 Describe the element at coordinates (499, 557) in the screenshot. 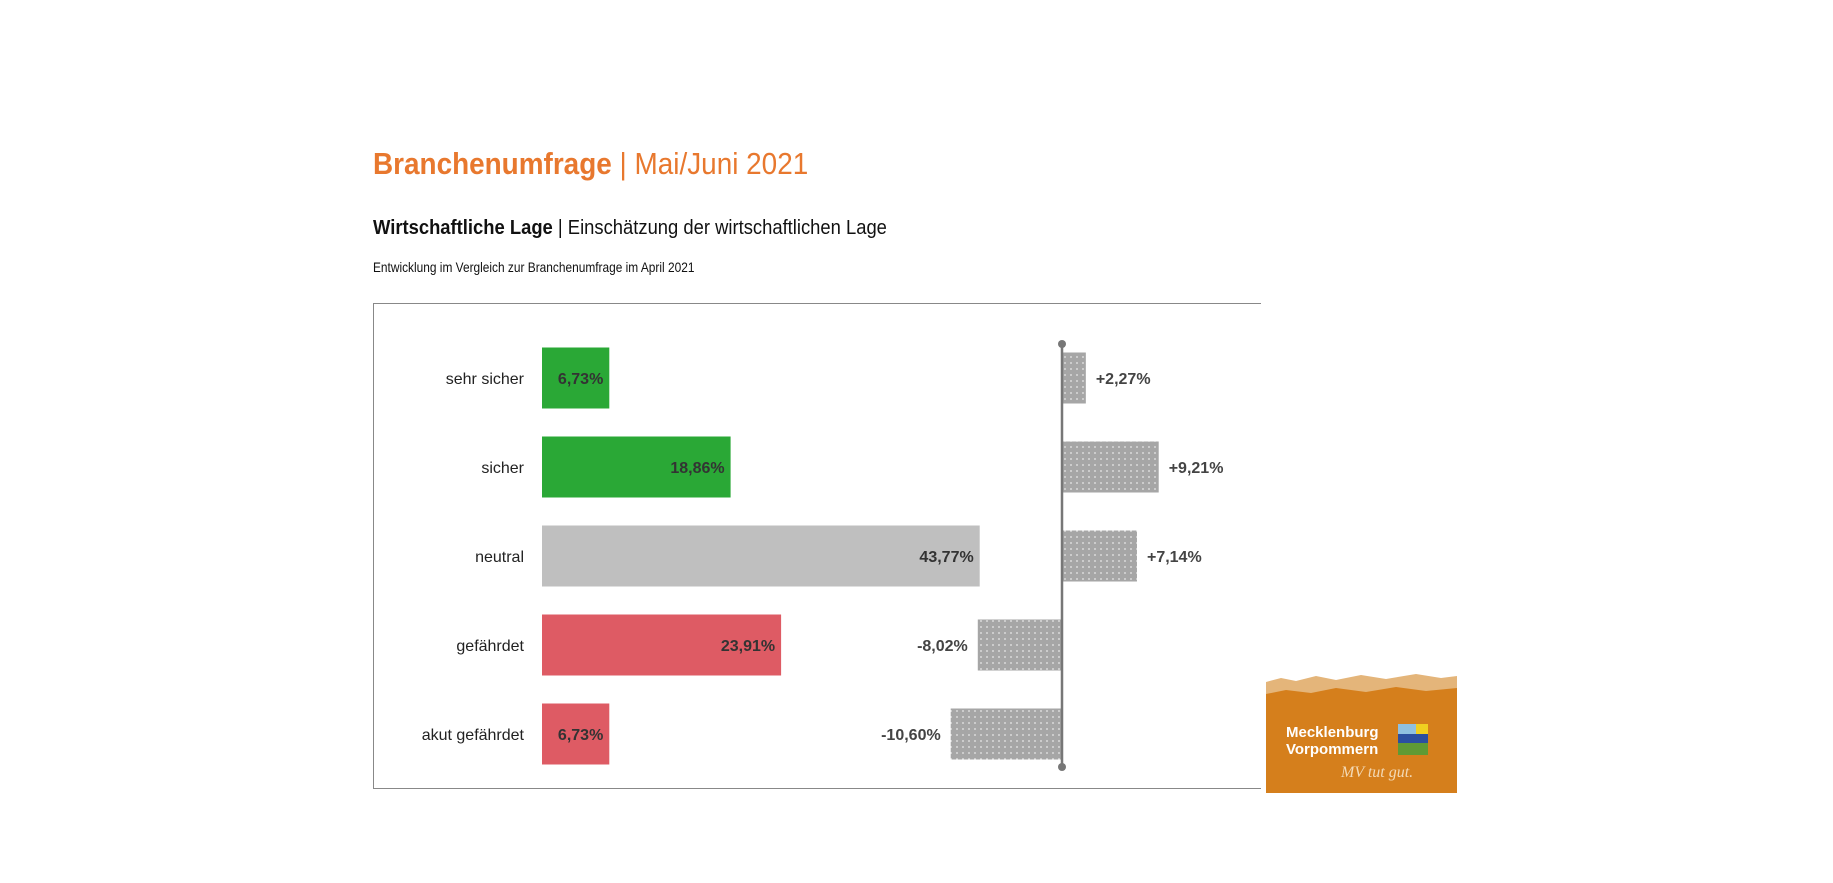

I see `category-label: neutral` at that location.